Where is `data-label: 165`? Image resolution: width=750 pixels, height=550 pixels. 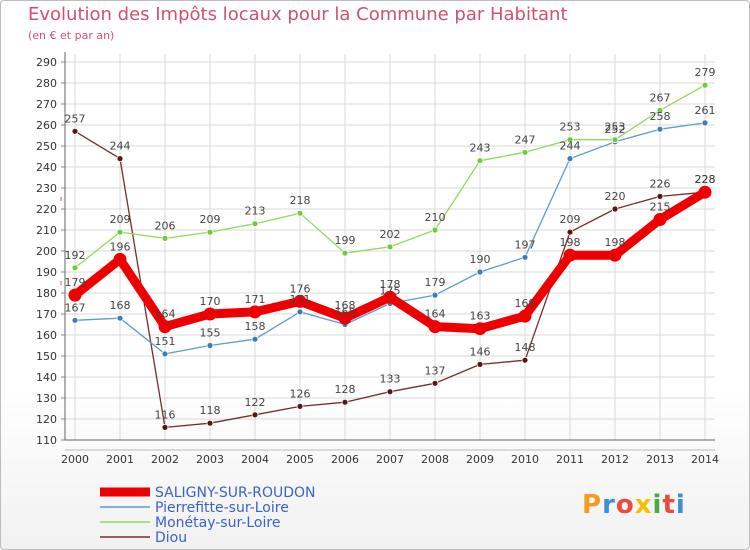 data-label: 165 is located at coordinates (345, 312).